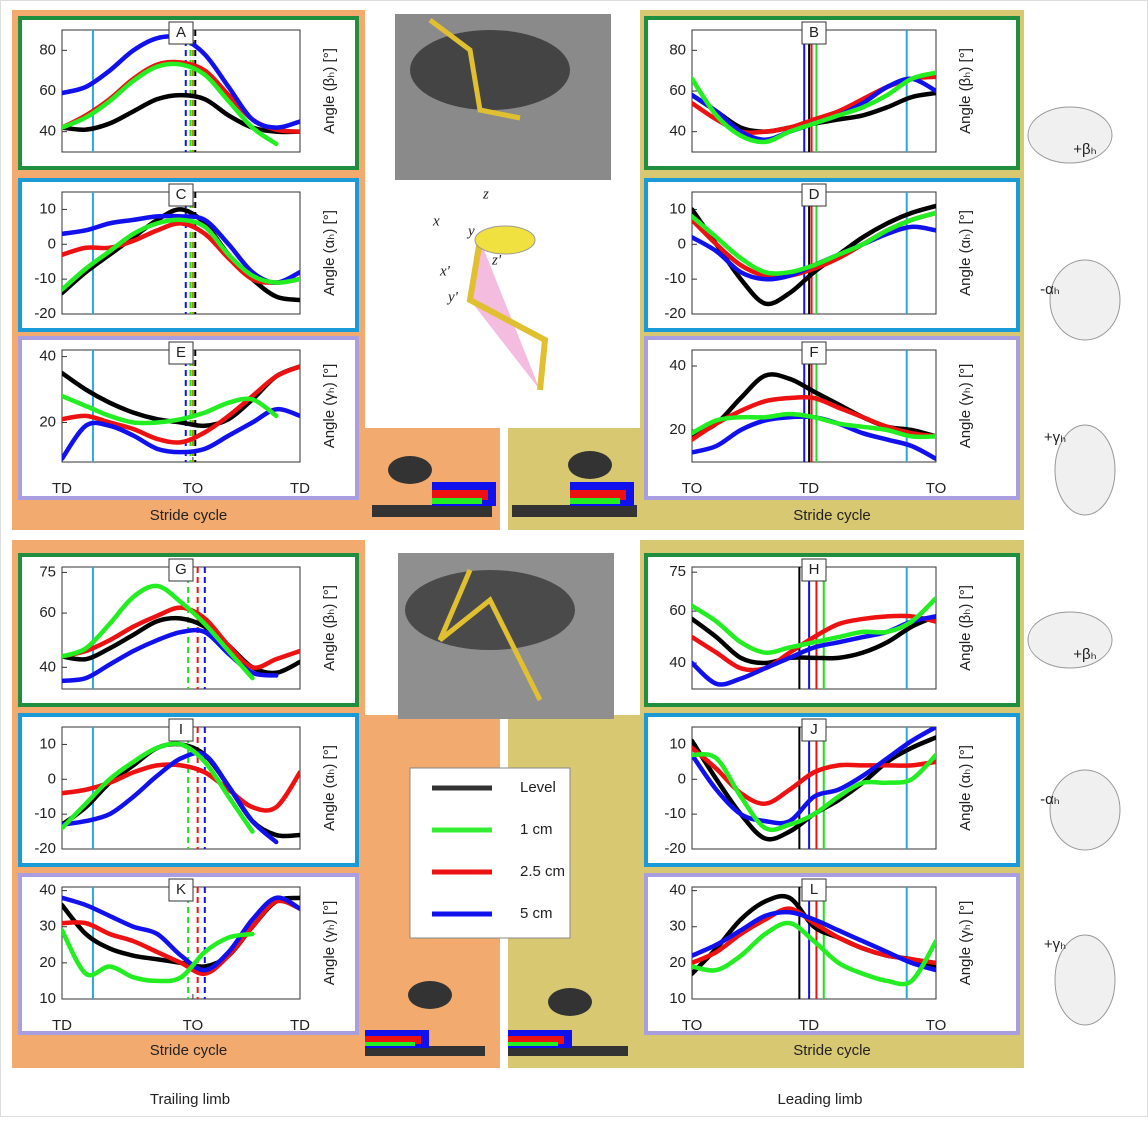 The width and height of the screenshot is (1148, 1122). What do you see at coordinates (188, 93) in the screenshot?
I see `chart-panel: 40 60 80 A Angle (βₕ) [°]` at bounding box center [188, 93].